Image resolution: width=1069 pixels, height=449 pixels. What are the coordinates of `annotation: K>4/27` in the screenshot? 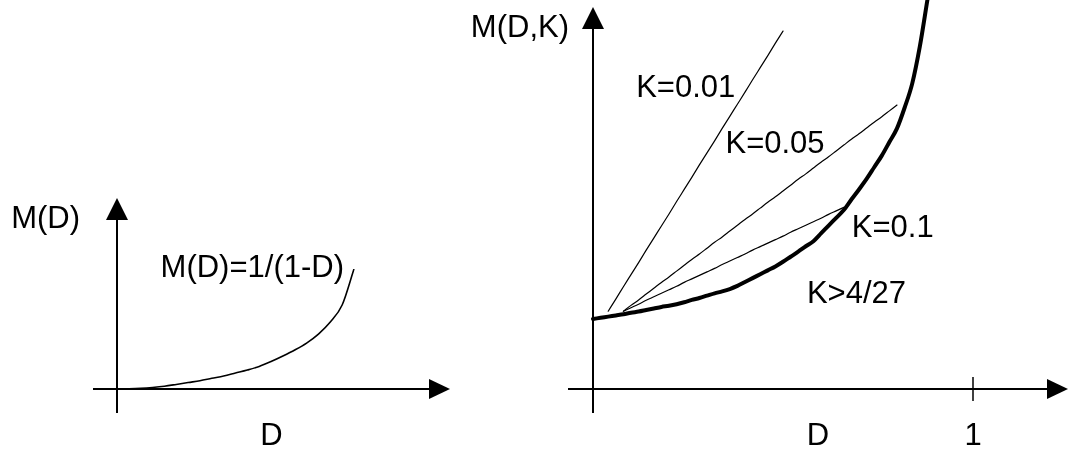 It's located at (856, 293).